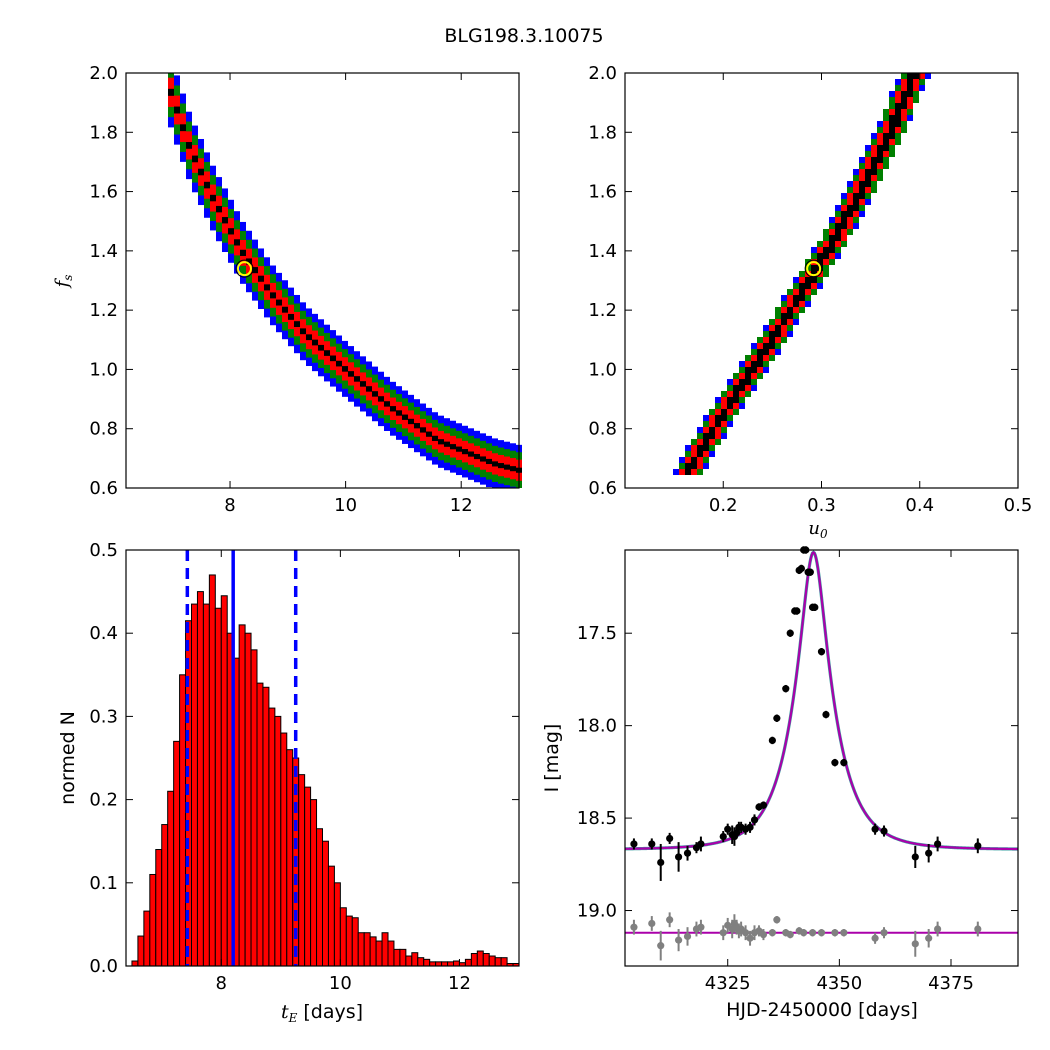  I want to click on u0-fs-ytick-label: 1.4, so click(602, 251).